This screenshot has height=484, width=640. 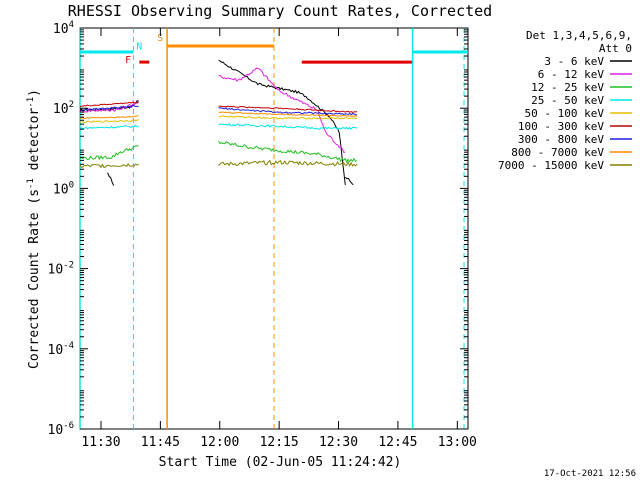 What do you see at coordinates (288, 152) in the screenshot?
I see `series-line-3-segB` at bounding box center [288, 152].